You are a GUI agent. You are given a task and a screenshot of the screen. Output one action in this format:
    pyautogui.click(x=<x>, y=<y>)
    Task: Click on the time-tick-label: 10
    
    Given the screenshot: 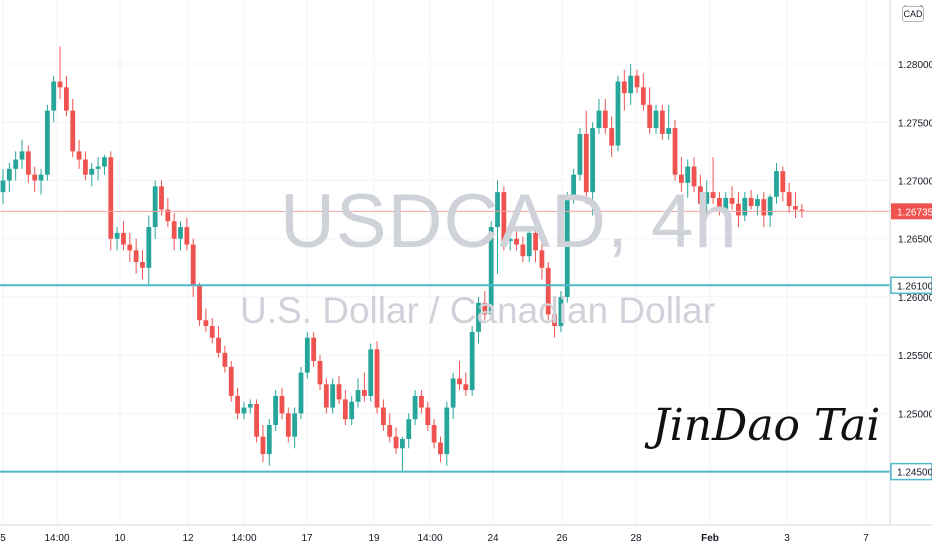 What is the action you would take?
    pyautogui.click(x=120, y=538)
    